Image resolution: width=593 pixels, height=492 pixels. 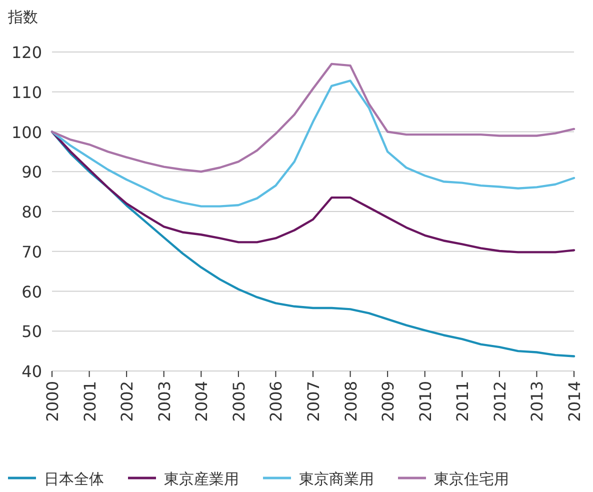 I want to click on x-tick-label: 2002, so click(x=127, y=401).